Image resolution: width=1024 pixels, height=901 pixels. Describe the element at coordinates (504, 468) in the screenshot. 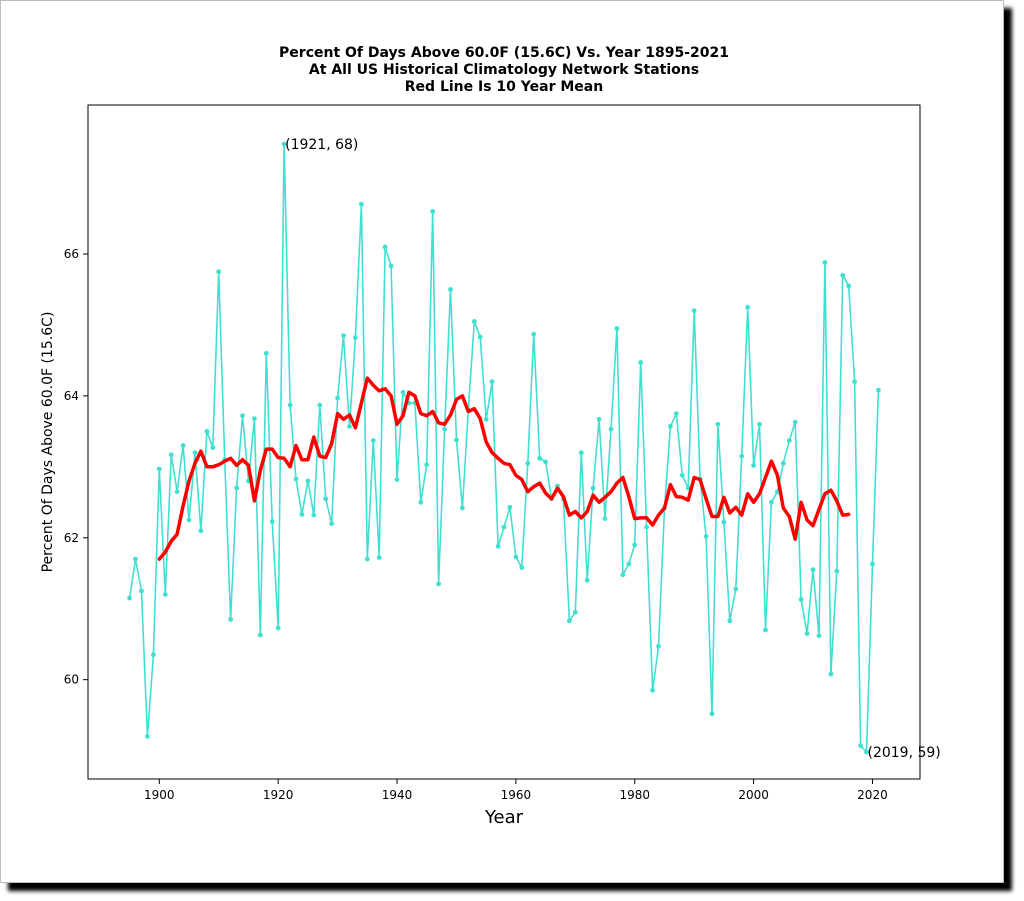

I see `mean-line` at that location.